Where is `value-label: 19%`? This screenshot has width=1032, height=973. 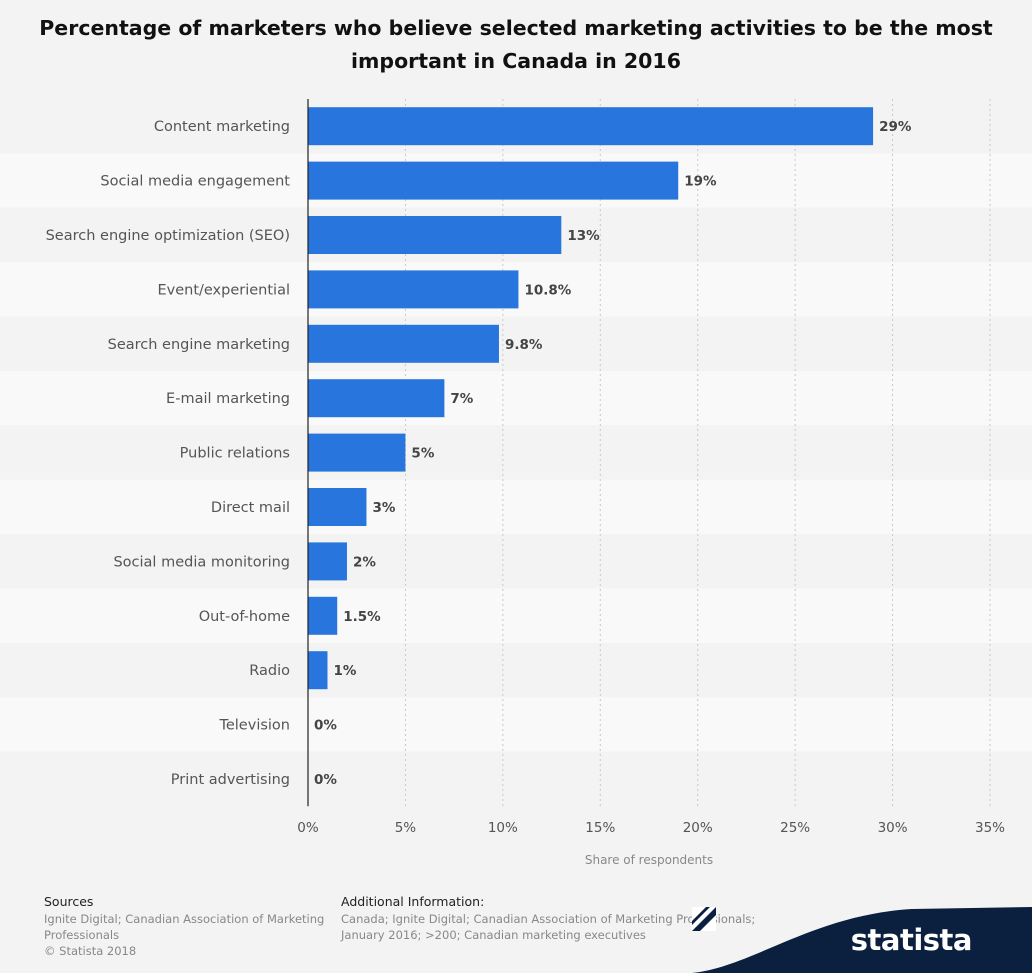
value-label: 19% is located at coordinates (700, 182).